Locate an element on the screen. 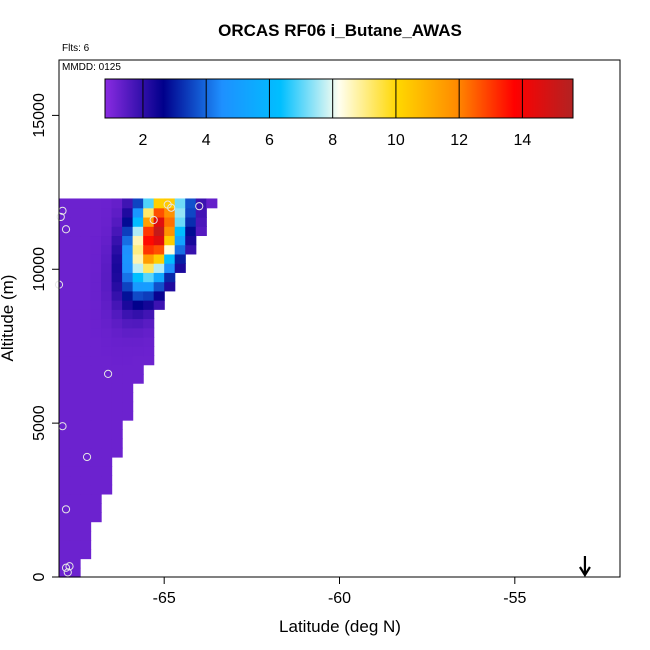 Image resolution: width=650 pixels, height=650 pixels. y-axis-label: Altitude (m) is located at coordinates (8, 318).